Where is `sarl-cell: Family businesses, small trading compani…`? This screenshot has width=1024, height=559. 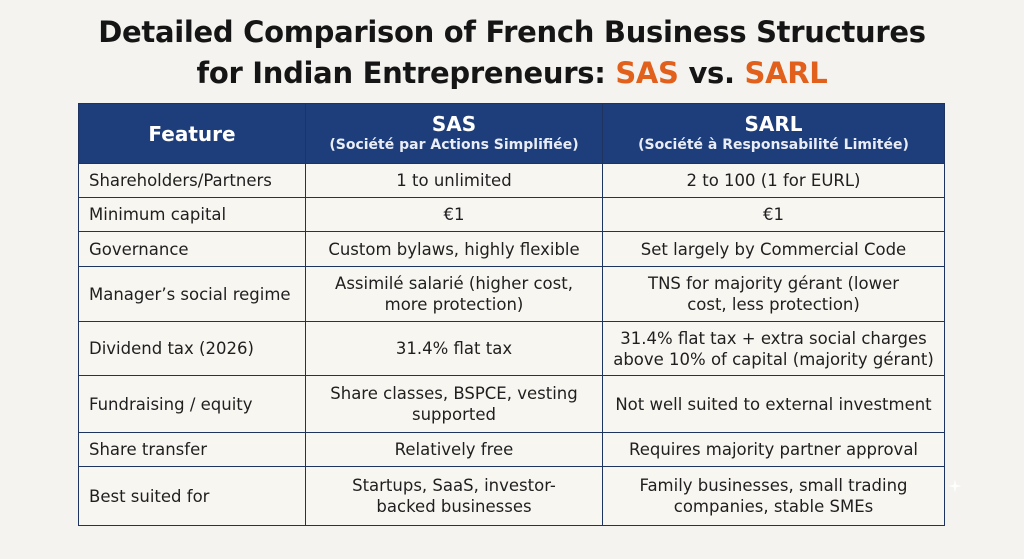
sarl-cell: Family businesses, small trading compani… is located at coordinates (773, 496).